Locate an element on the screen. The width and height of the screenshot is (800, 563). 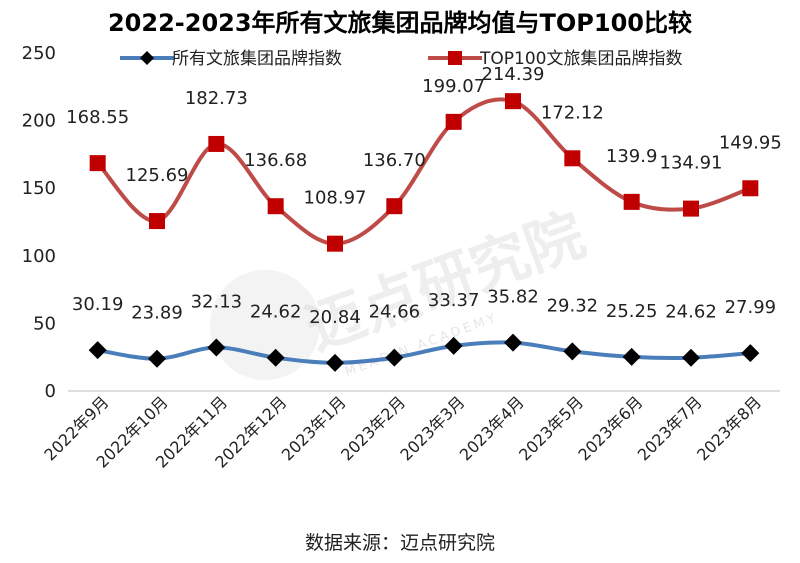
data-label: 27.99 is located at coordinates (751, 307).